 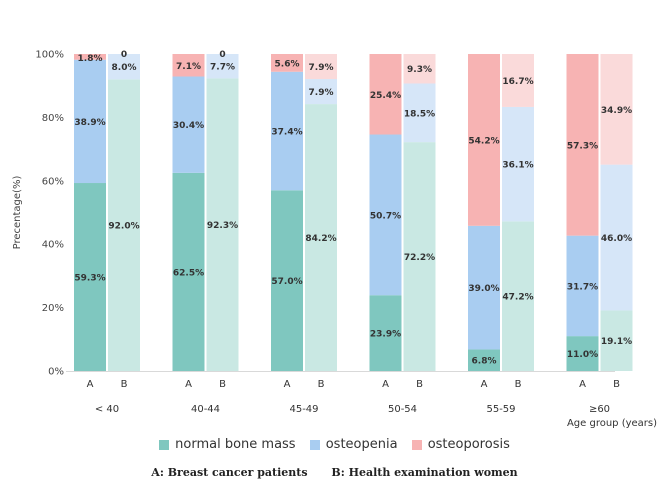 I want to click on data-label: 92.3%, so click(x=222, y=226).